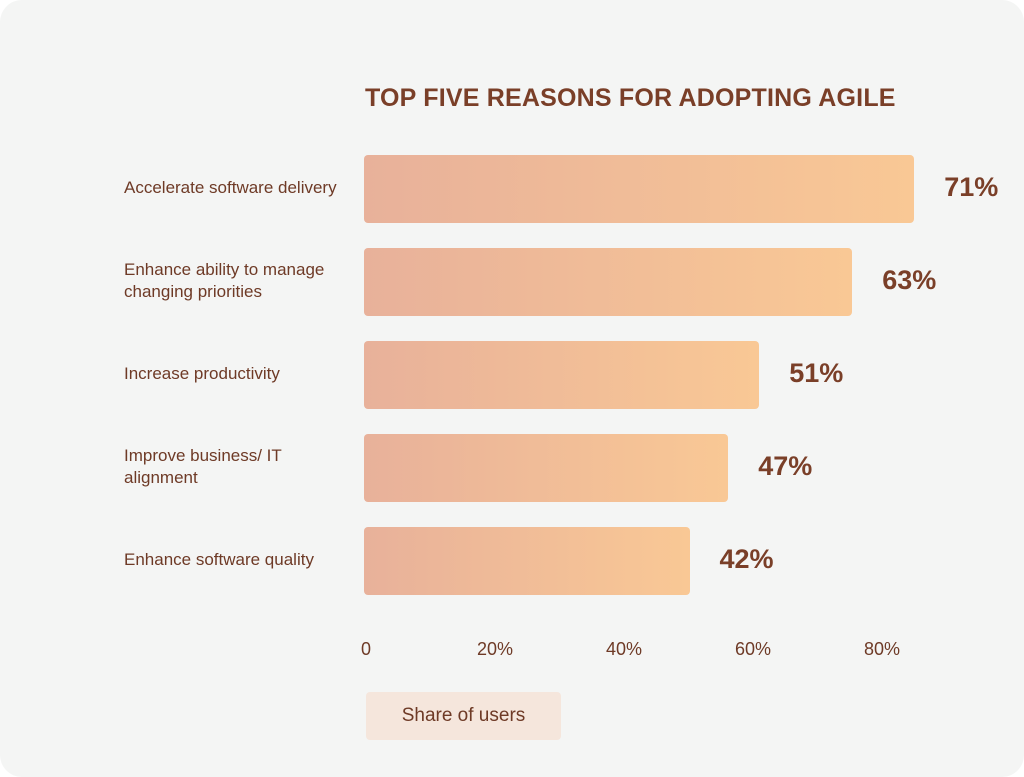 Image resolution: width=1024 pixels, height=777 pixels. I want to click on value-label: 63%, so click(909, 280).